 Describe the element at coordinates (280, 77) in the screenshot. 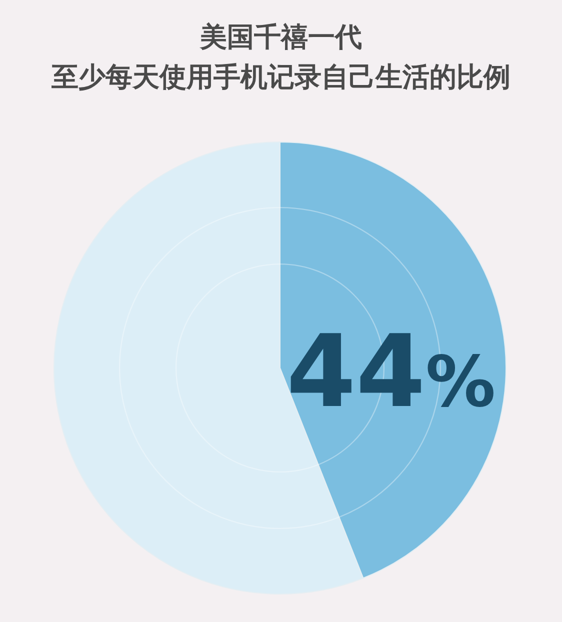

I see `chart-subtitle: 至少每天使用手机记录自己生活的比例` at that location.